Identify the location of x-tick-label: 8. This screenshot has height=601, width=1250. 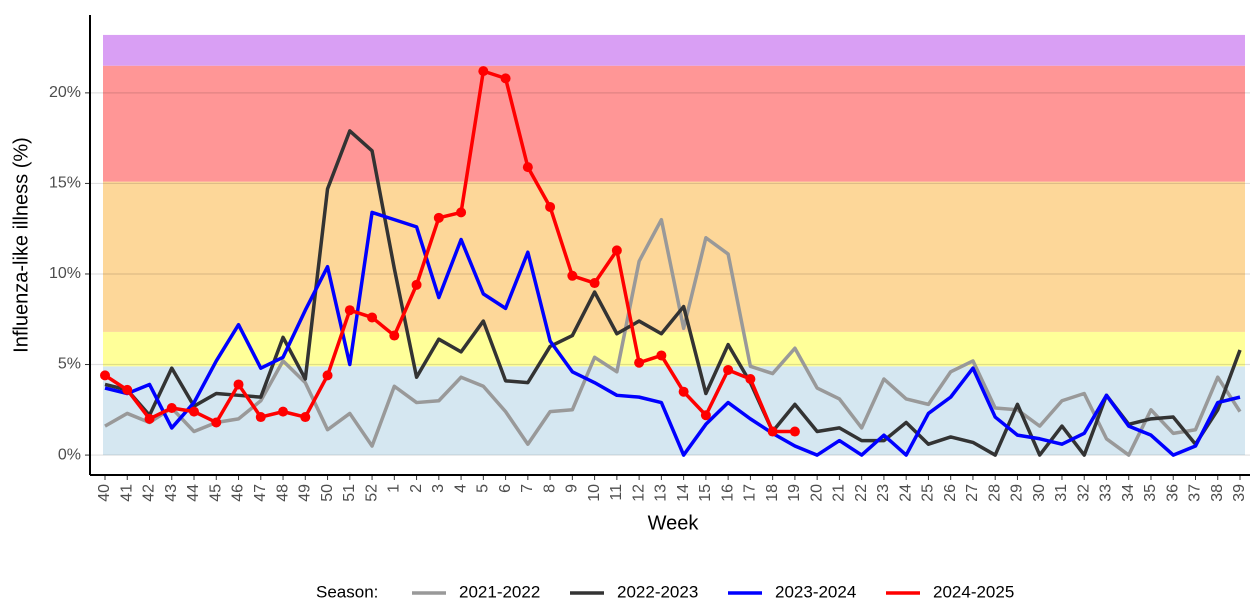
(549, 488).